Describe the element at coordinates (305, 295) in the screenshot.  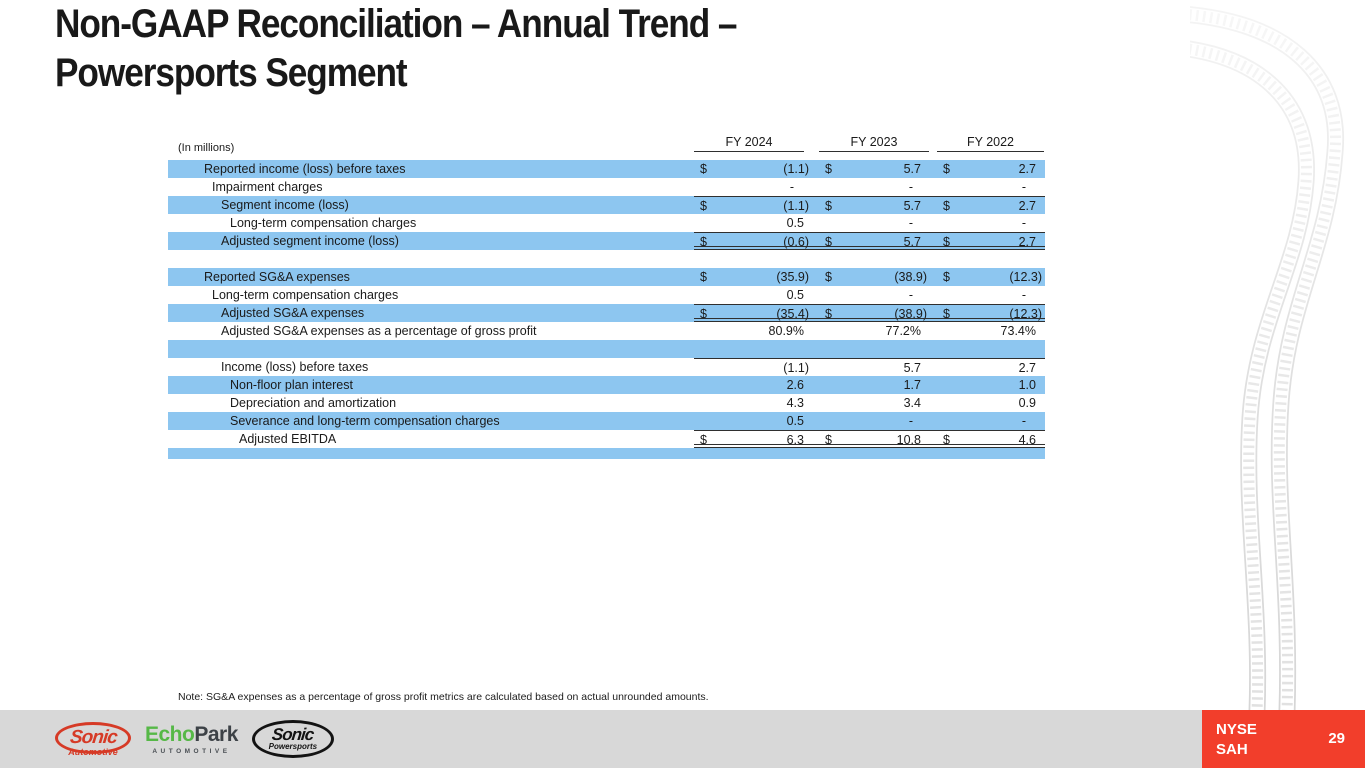
I see `row-label: Long-term compensation charges` at that location.